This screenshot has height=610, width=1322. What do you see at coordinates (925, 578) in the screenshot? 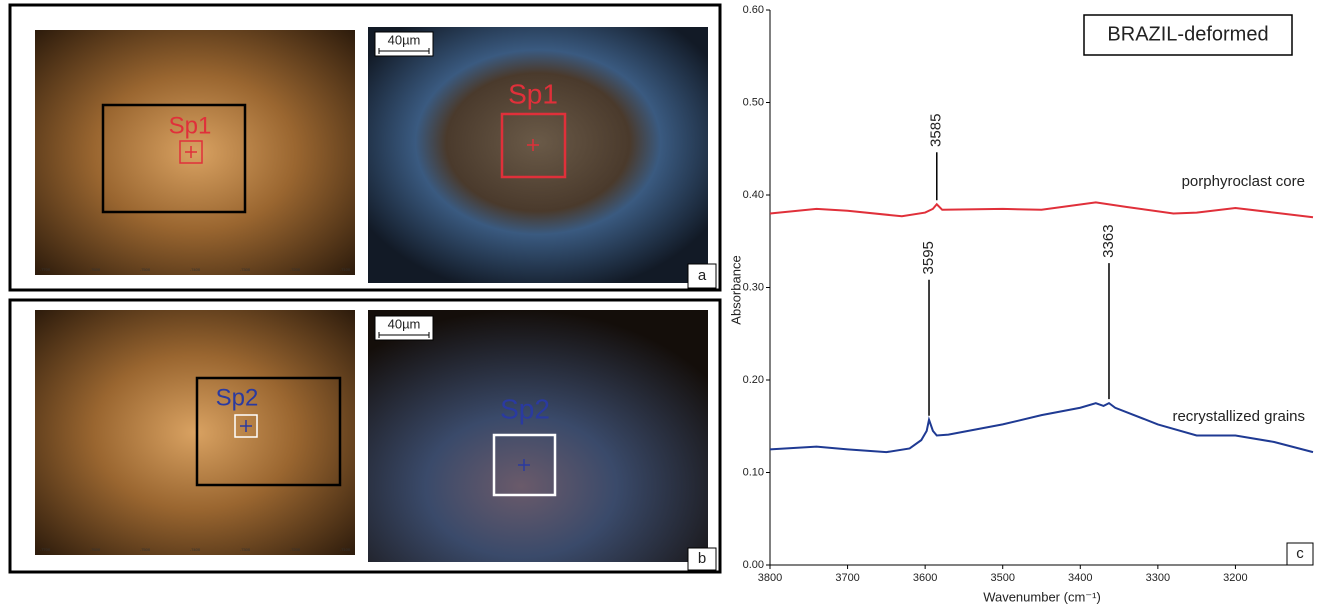
I see `x-tick-label: 3600` at bounding box center [925, 578].